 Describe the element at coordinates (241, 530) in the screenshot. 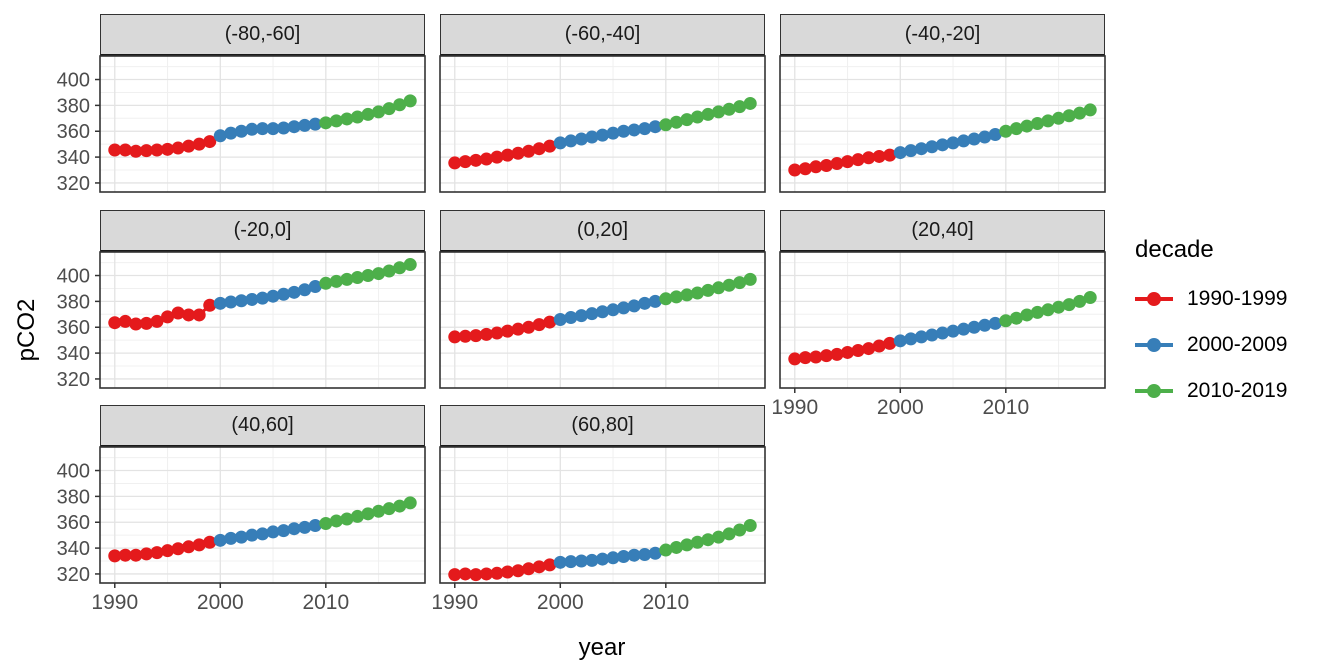

I see `facet-panel: 320 340 360 380 400 1990 2000 2010` at that location.